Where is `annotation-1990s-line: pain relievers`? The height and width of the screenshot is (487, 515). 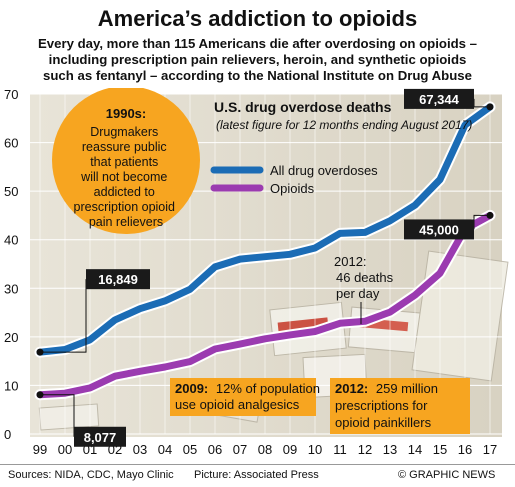
annotation-1990s-line: pain relievers is located at coordinates (126, 222).